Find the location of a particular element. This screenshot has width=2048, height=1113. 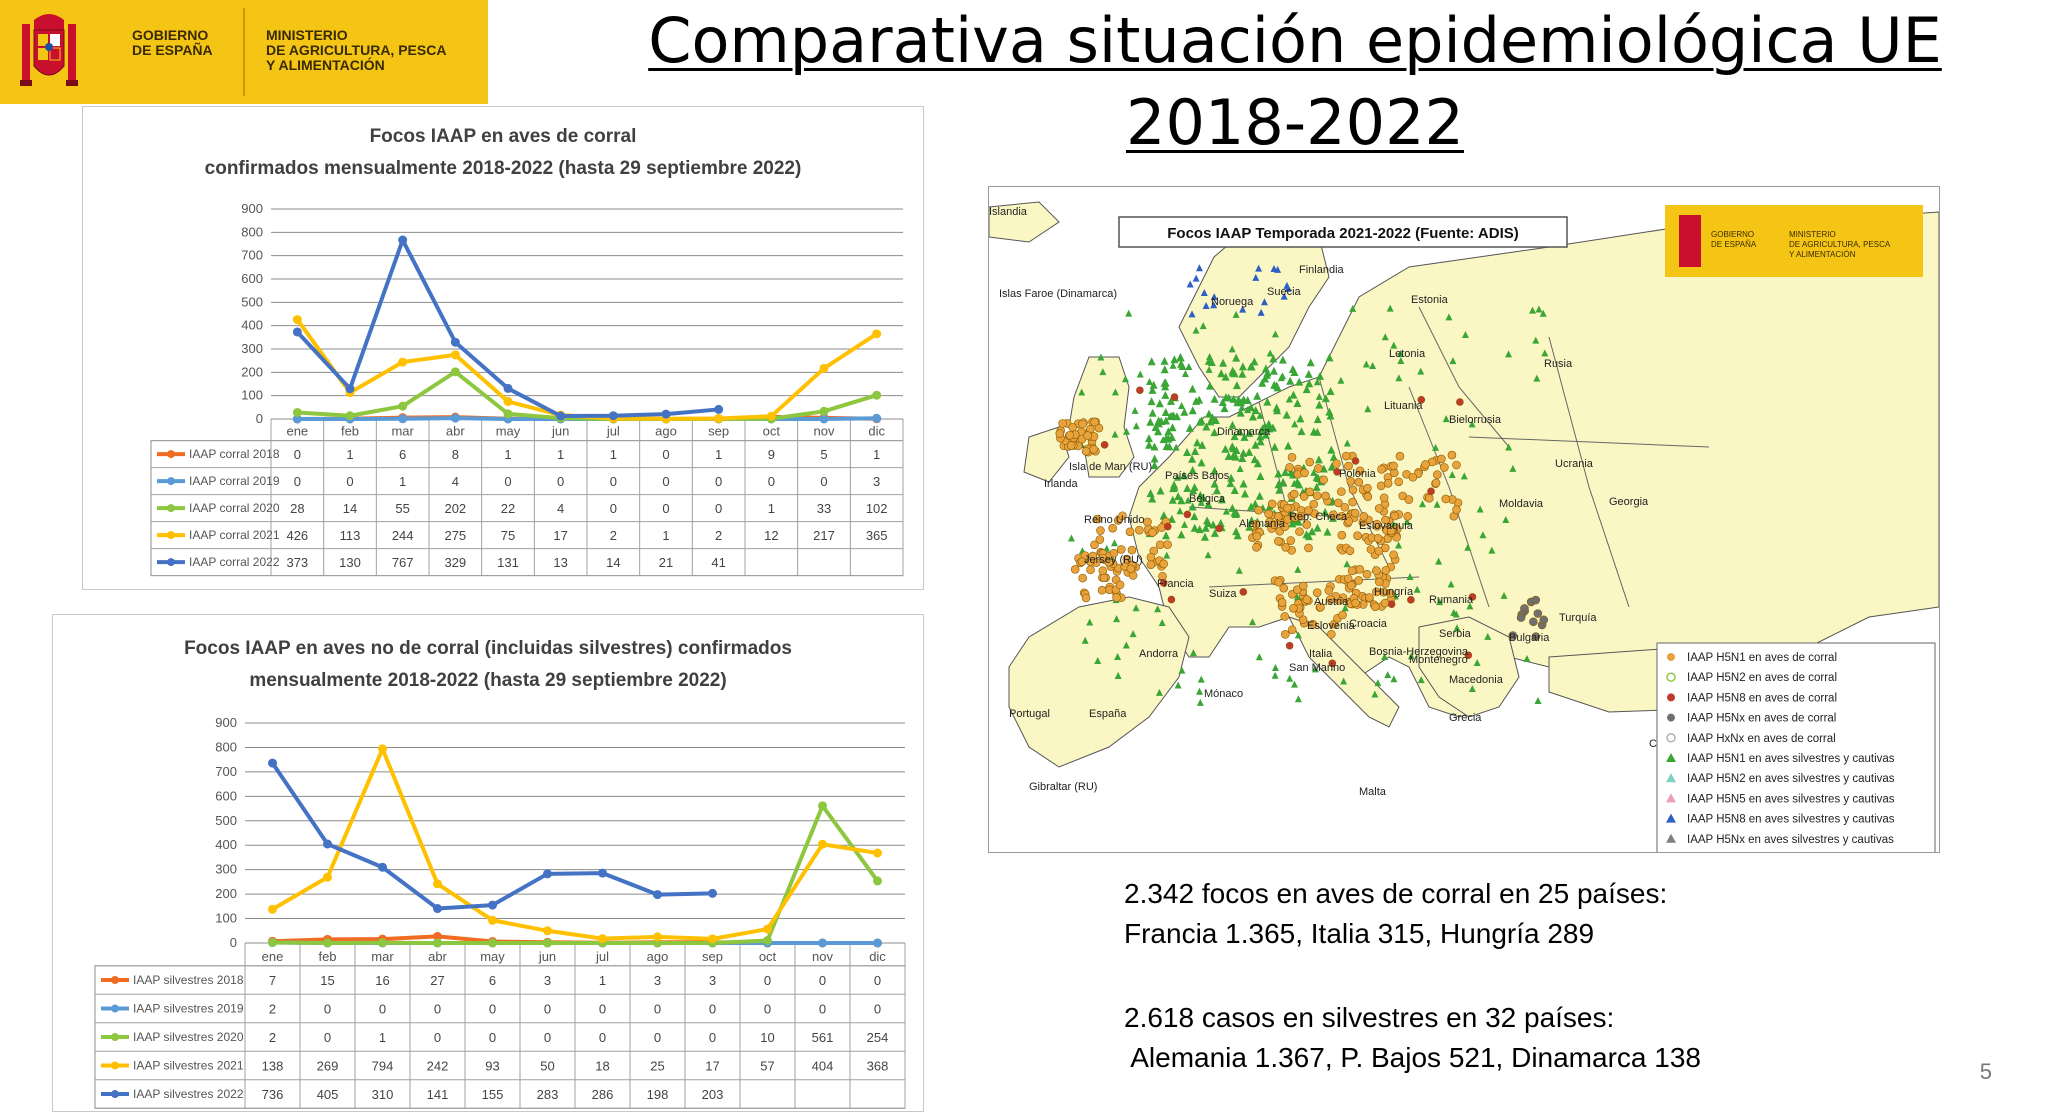

map-logo-text: DE AGRICULTURA, PESCA is located at coordinates (1840, 244).